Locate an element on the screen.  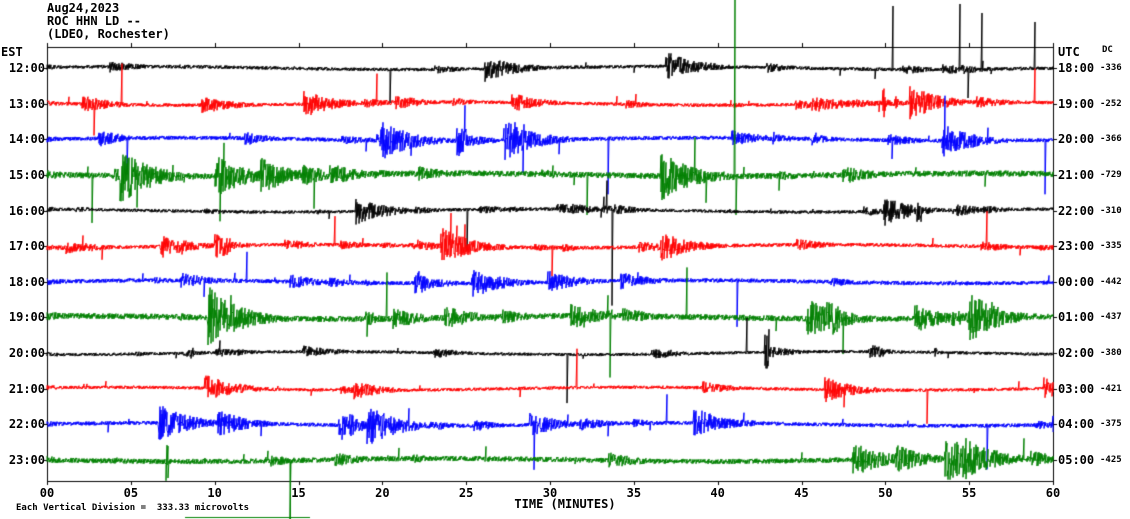
est-time-label: 23:00 is located at coordinates (26, 460).